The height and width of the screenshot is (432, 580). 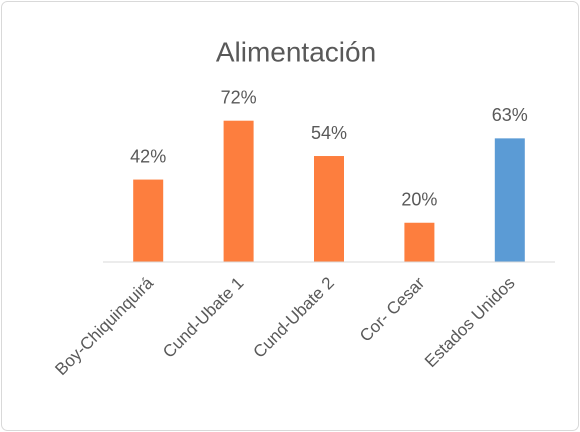 What do you see at coordinates (419, 200) in the screenshot?
I see `data-label: 20%` at bounding box center [419, 200].